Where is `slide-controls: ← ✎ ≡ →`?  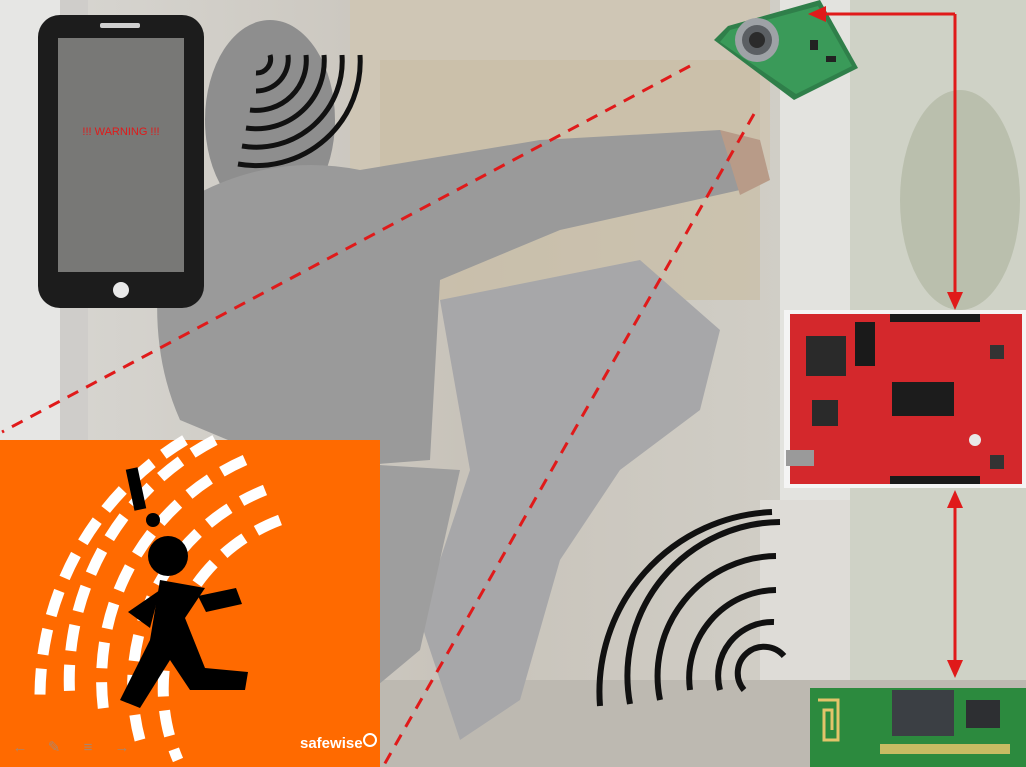 slide-controls: ← ✎ ≡ → is located at coordinates (71, 748).